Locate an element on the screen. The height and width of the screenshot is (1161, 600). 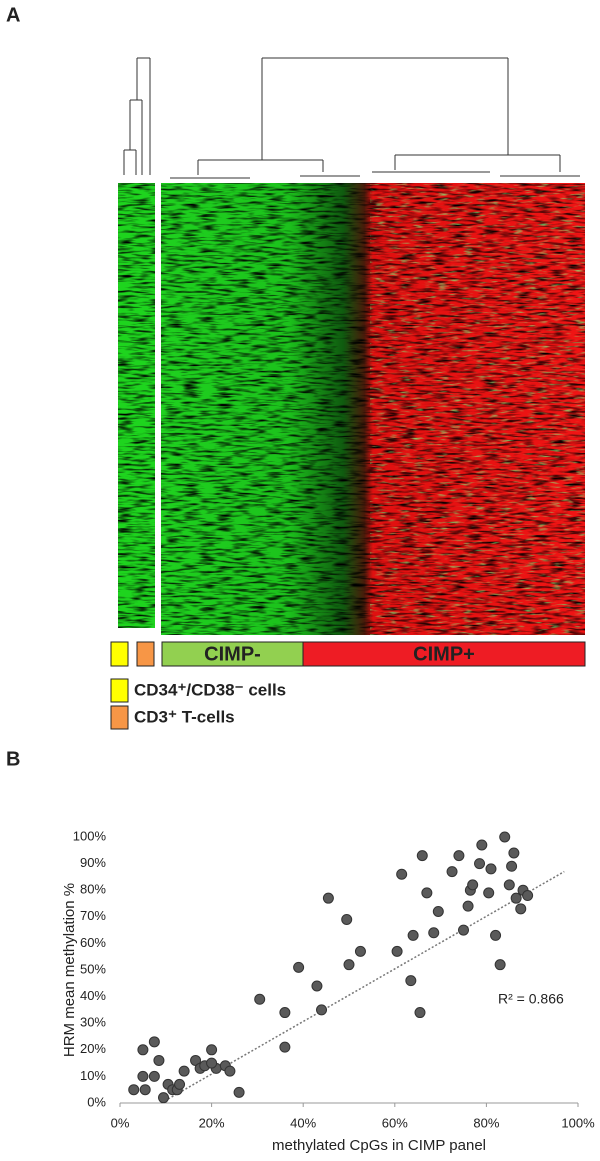
annotation: R² = 0.866 is located at coordinates (531, 999).